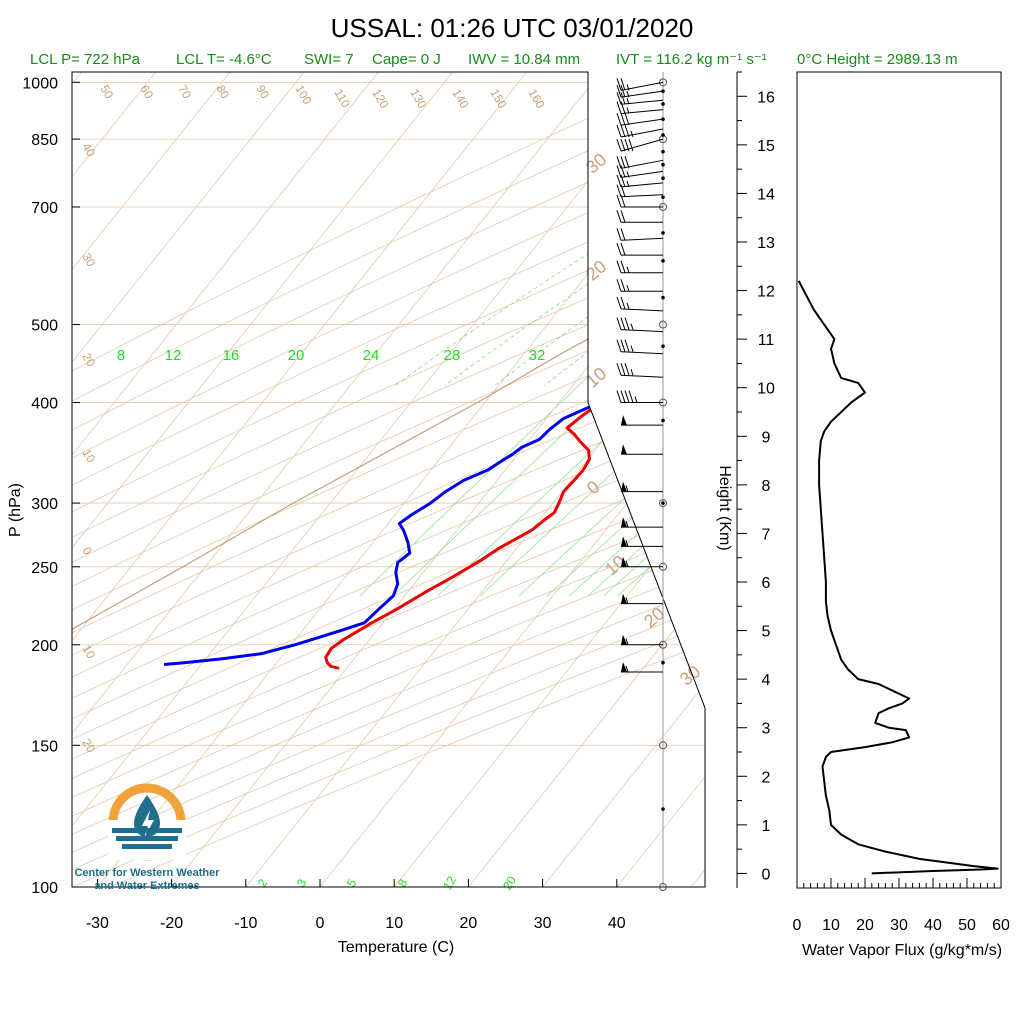  I want to click on height-tick-label: 0, so click(766, 874).